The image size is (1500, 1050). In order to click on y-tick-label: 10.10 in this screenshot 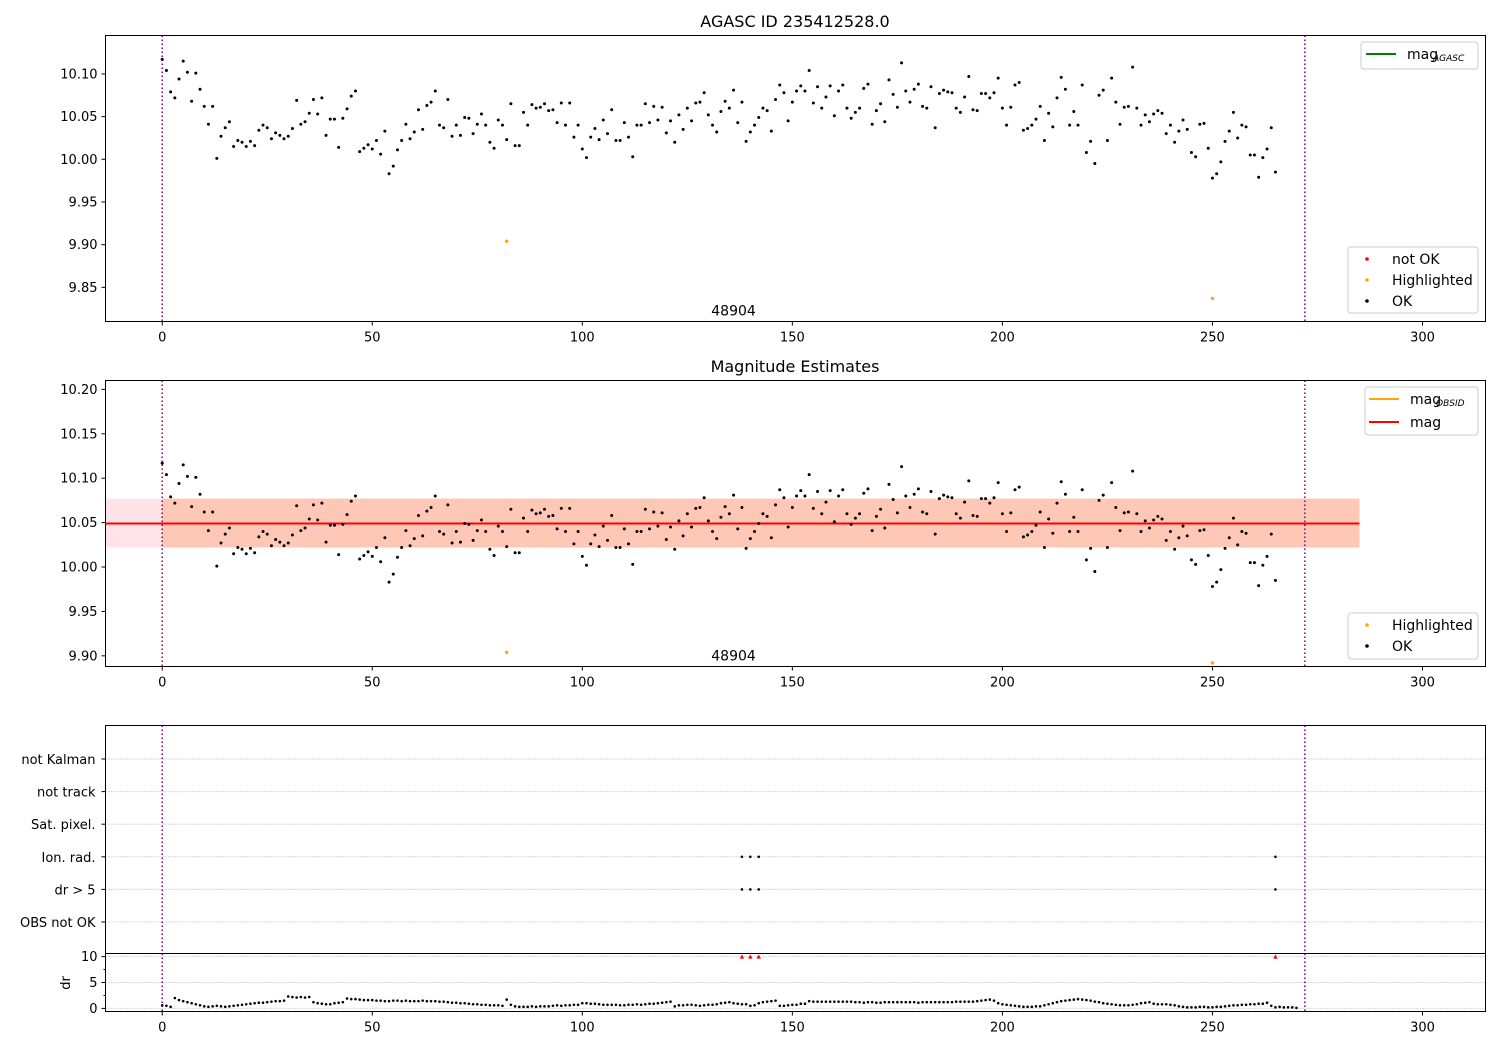, I will do `click(78, 479)`.